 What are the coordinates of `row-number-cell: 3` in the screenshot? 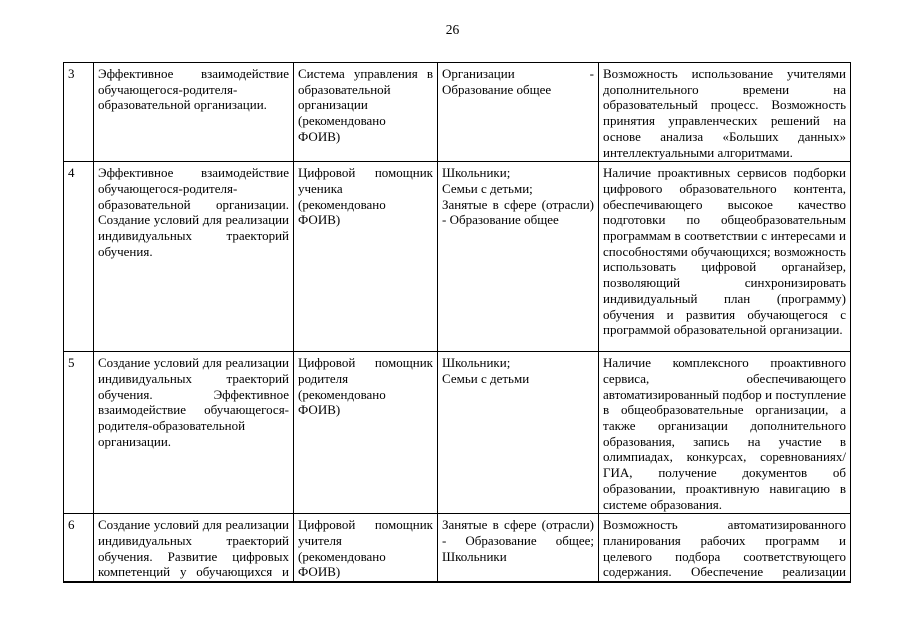 It's located at (78, 112).